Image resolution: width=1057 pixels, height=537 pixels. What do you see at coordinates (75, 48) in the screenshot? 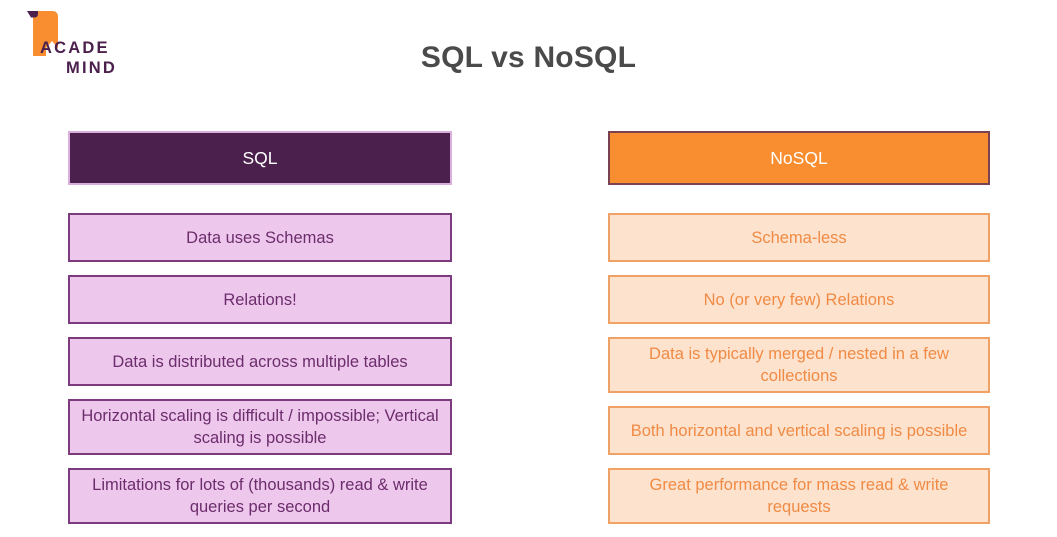
I see `wordmark-line-1: ACADE` at bounding box center [75, 48].